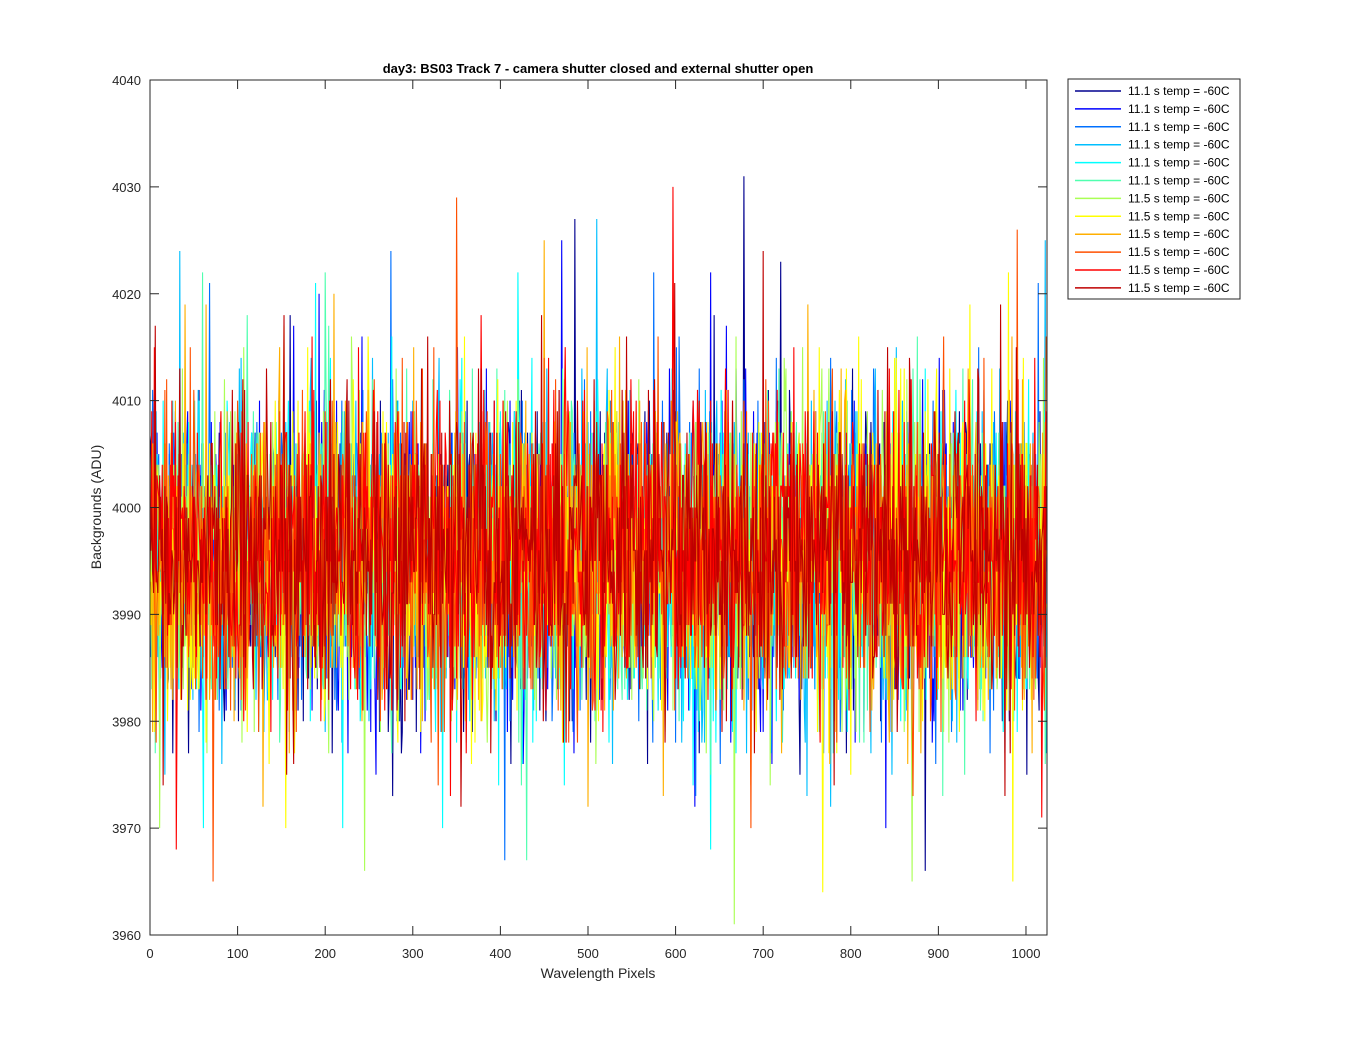  Describe the element at coordinates (96, 507) in the screenshot. I see `y-axis-label: Backgrounds (ADU)` at that location.